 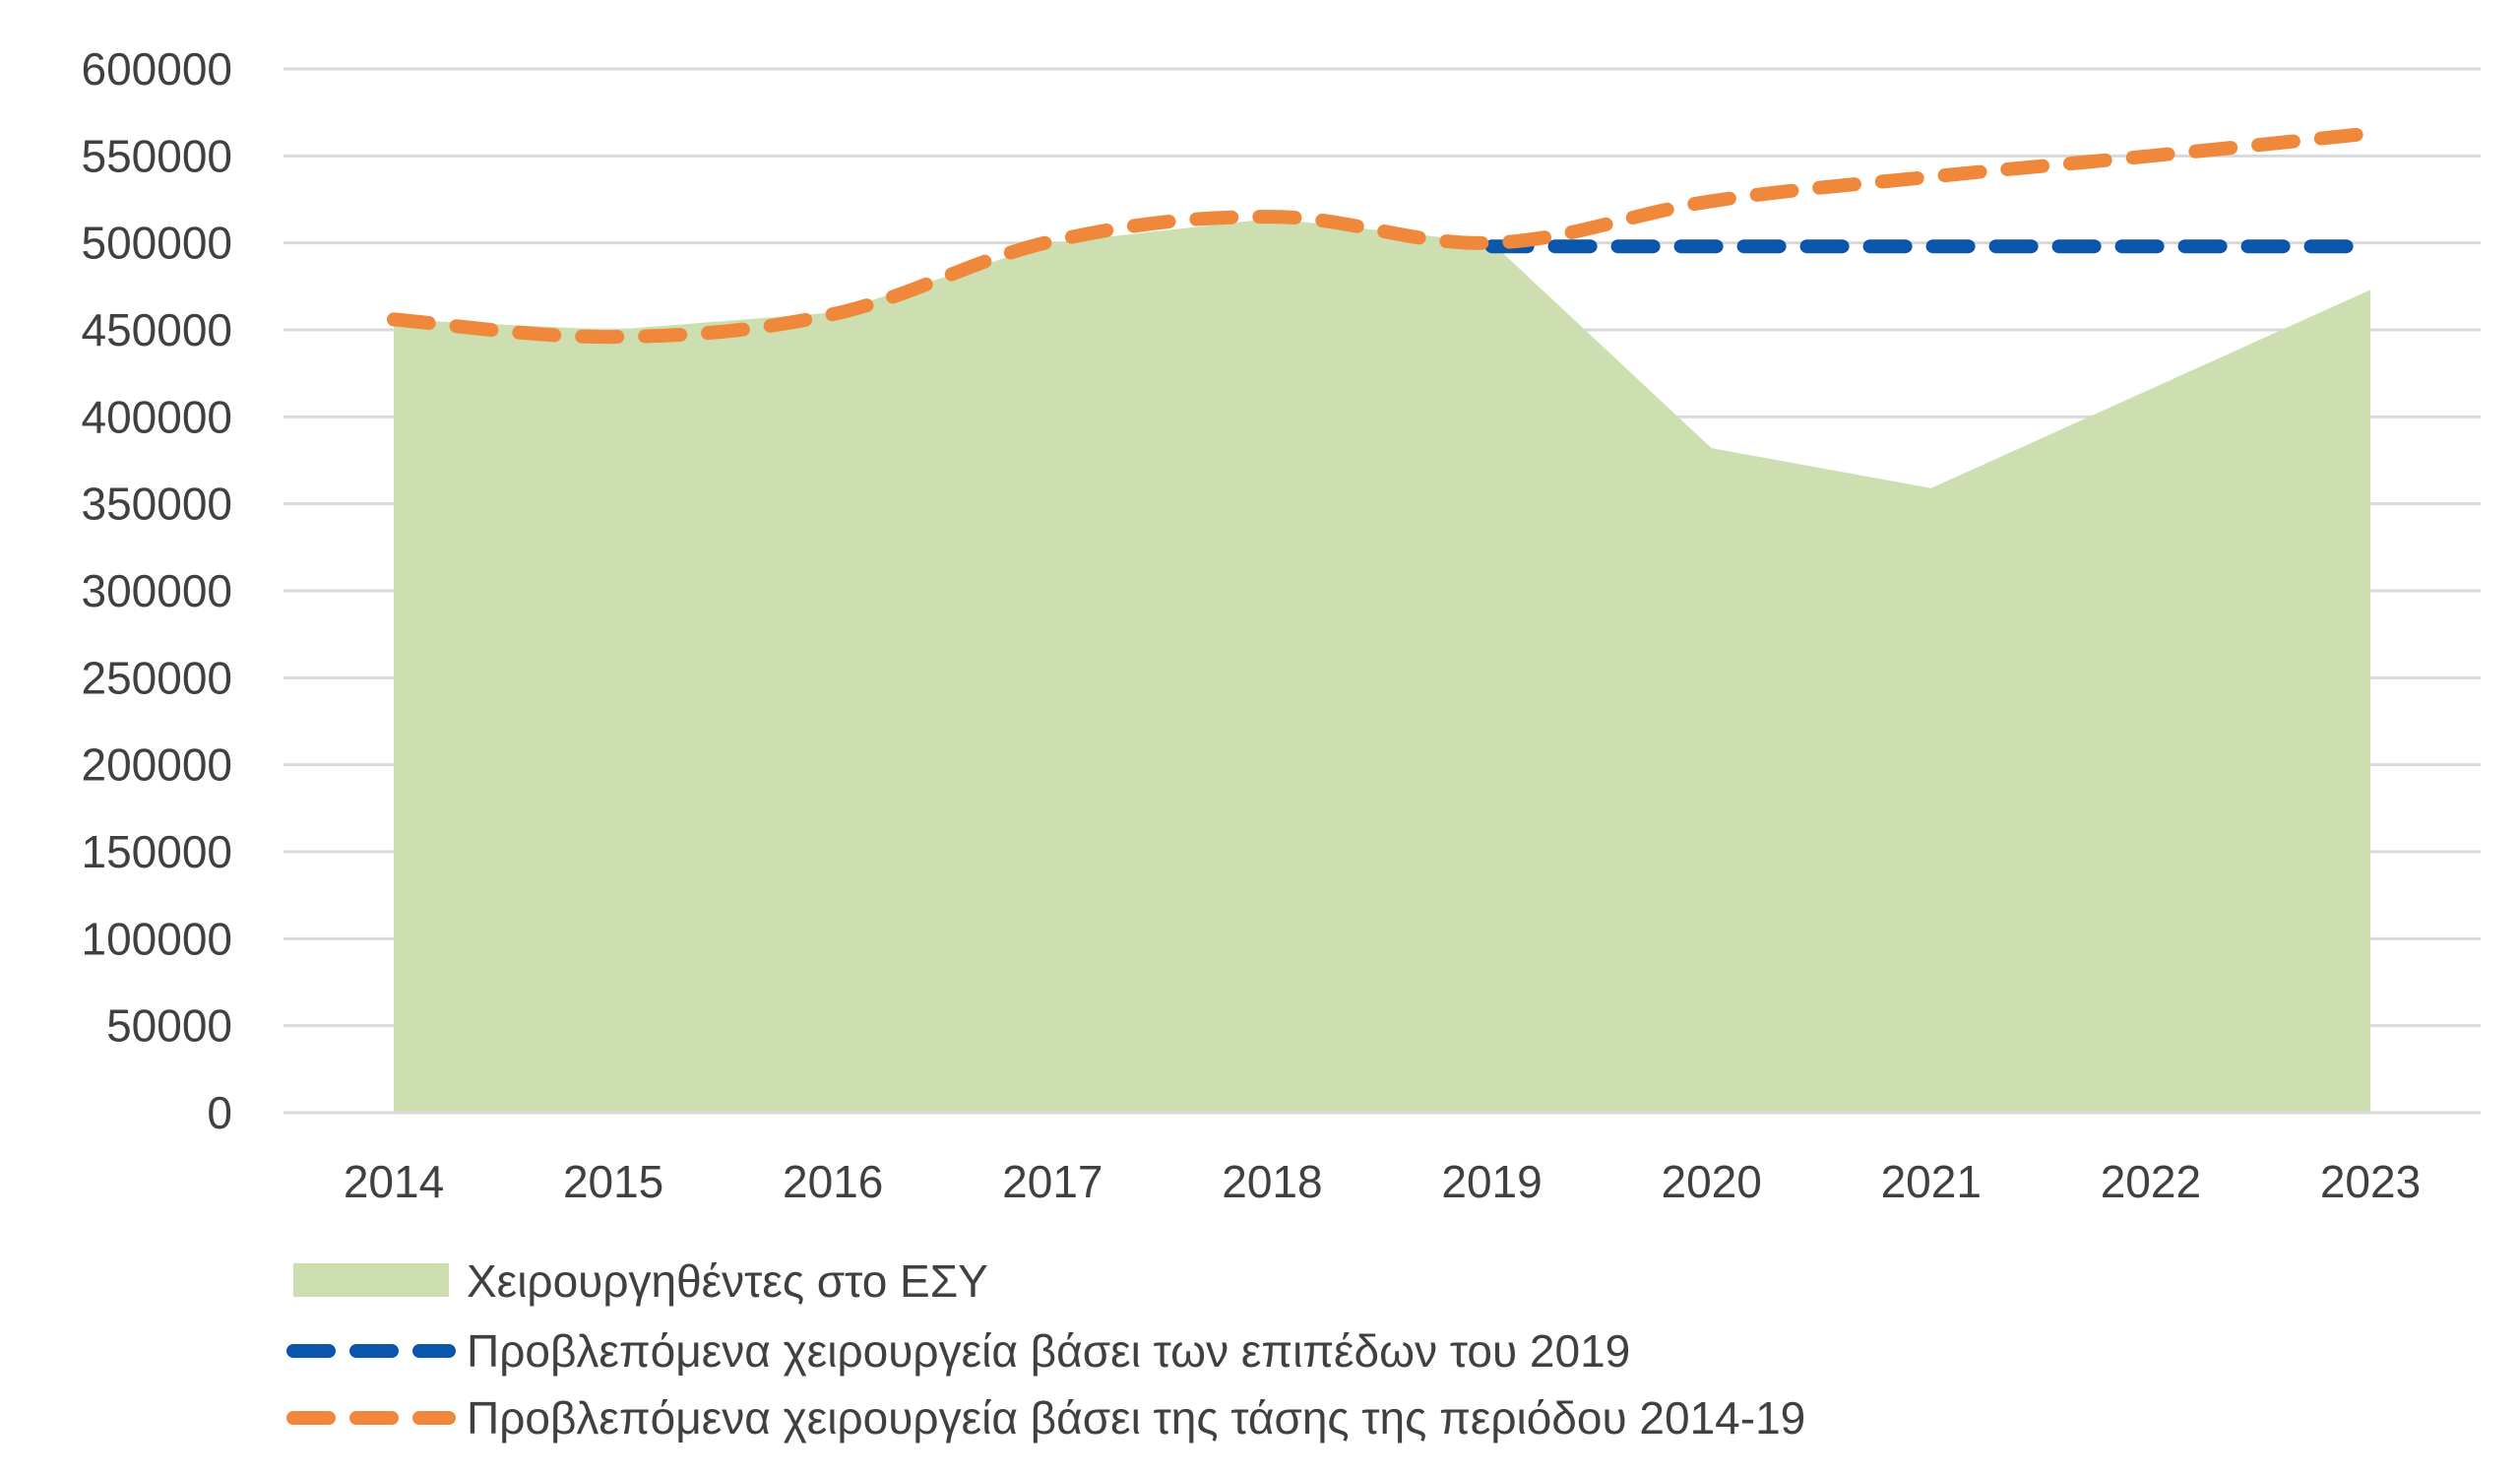 I want to click on y-tick-label: 150000, so click(x=157, y=851).